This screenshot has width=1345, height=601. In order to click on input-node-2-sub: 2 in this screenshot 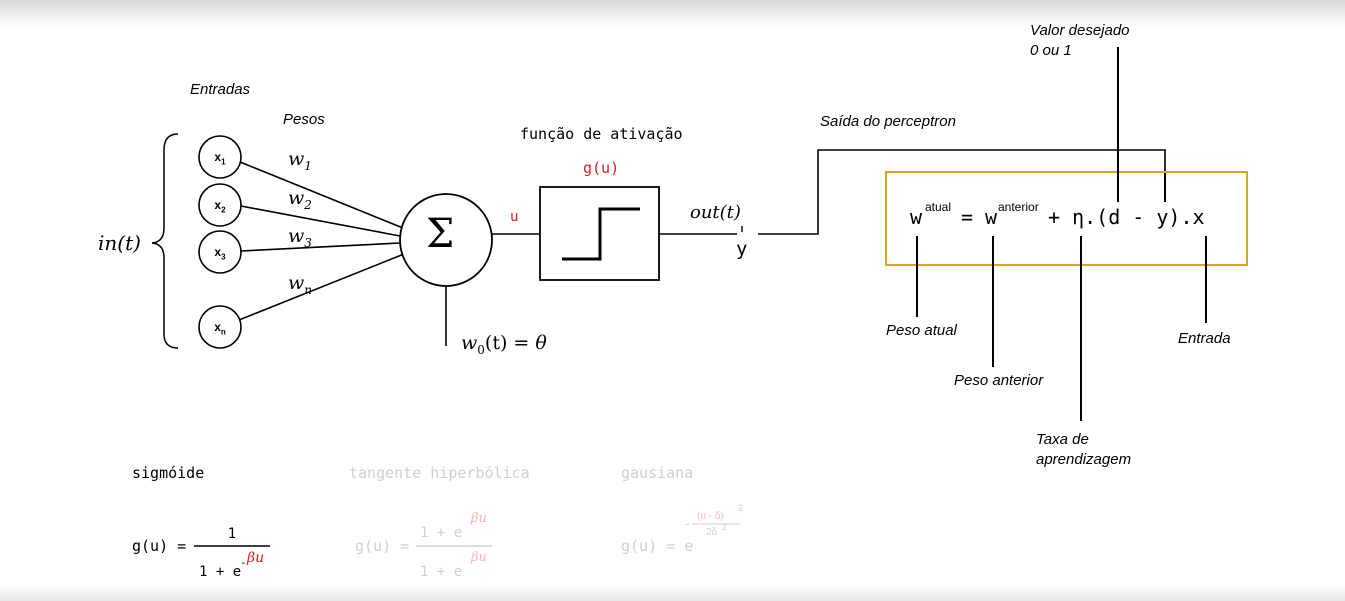, I will do `click(223, 210)`.